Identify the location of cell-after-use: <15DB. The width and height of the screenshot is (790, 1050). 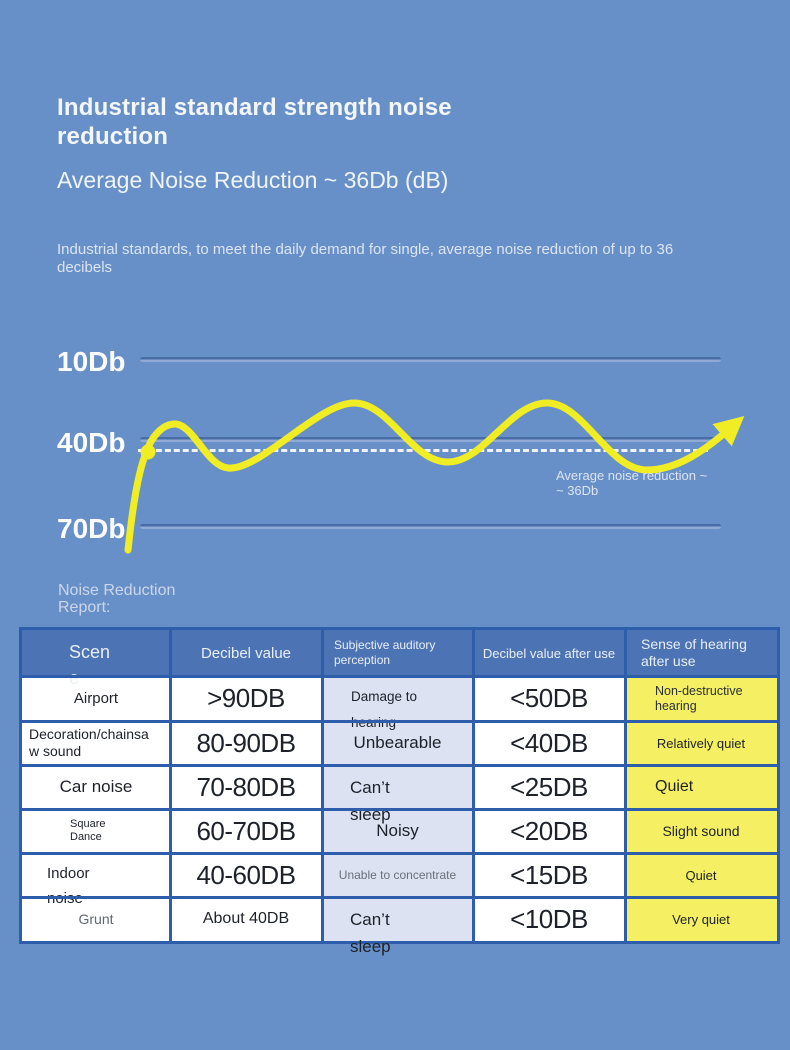
(549, 875).